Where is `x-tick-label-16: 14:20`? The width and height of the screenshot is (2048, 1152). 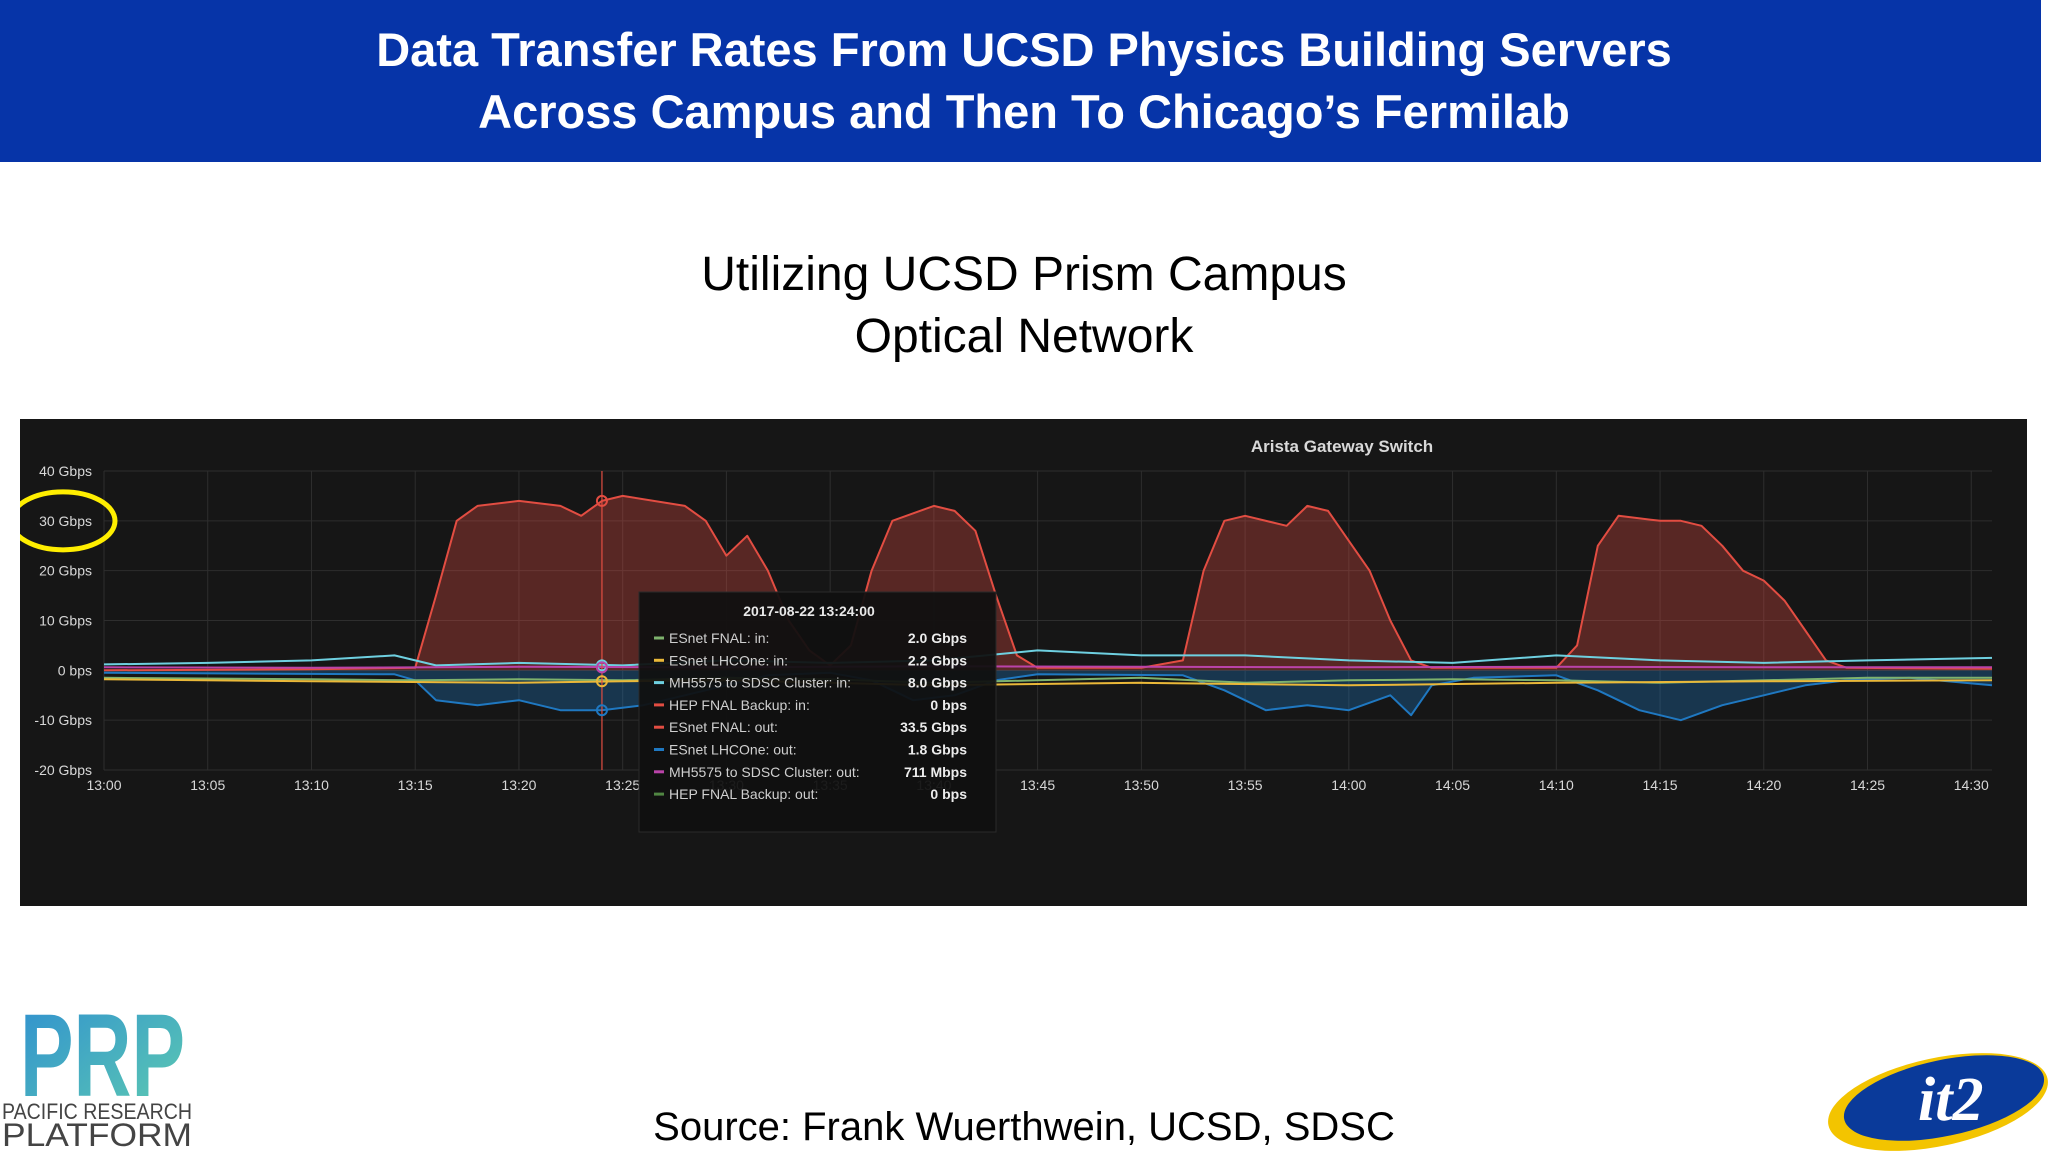 x-tick-label-16: 14:20 is located at coordinates (1763, 785).